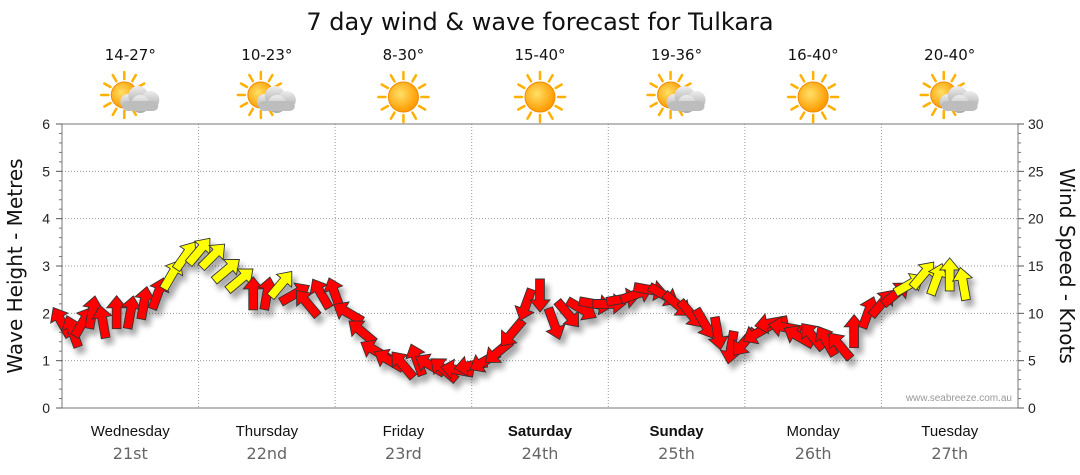 The height and width of the screenshot is (475, 1080). I want to click on y-tick-label: 6, so click(46, 124).